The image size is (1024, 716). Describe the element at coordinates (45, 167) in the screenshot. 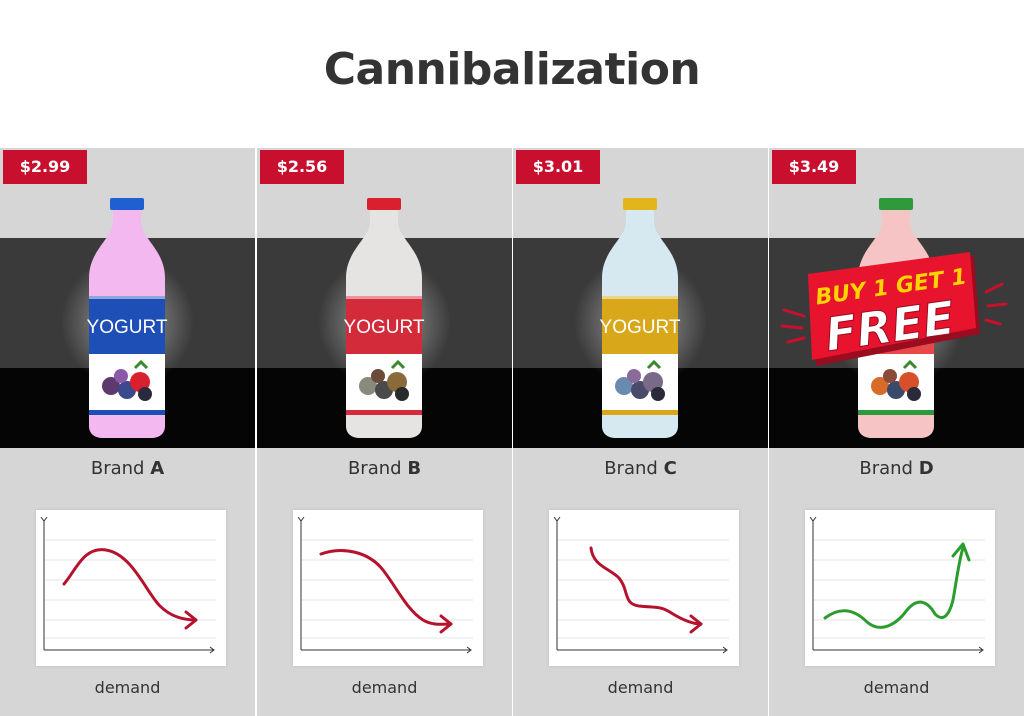

I see `price-tag: $2.99` at that location.